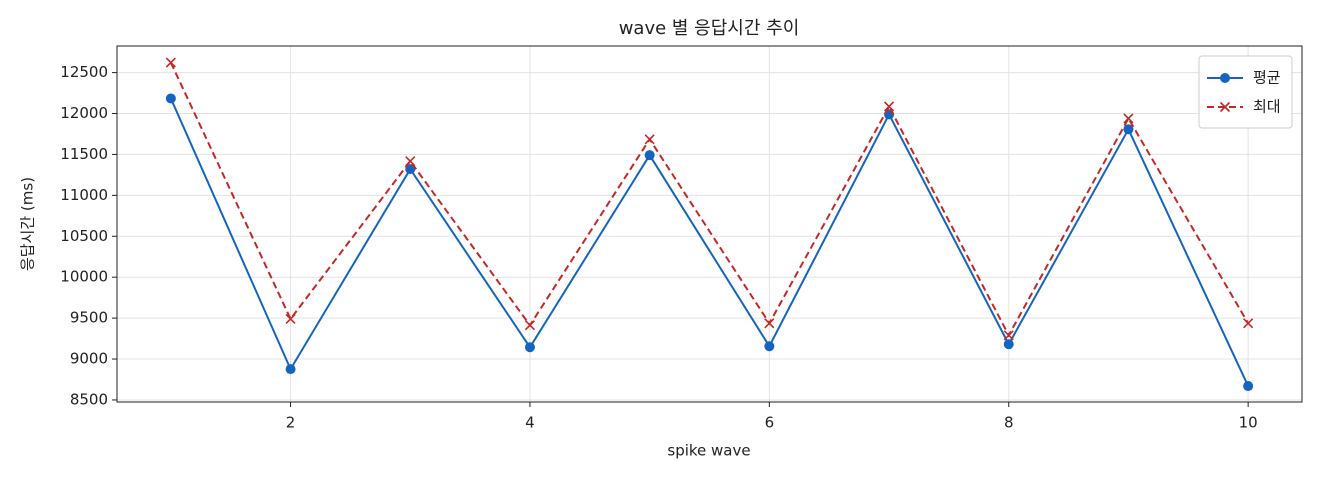 The width and height of the screenshot is (1320, 480). What do you see at coordinates (291, 423) in the screenshot?
I see `x-tick-label: 2` at bounding box center [291, 423].